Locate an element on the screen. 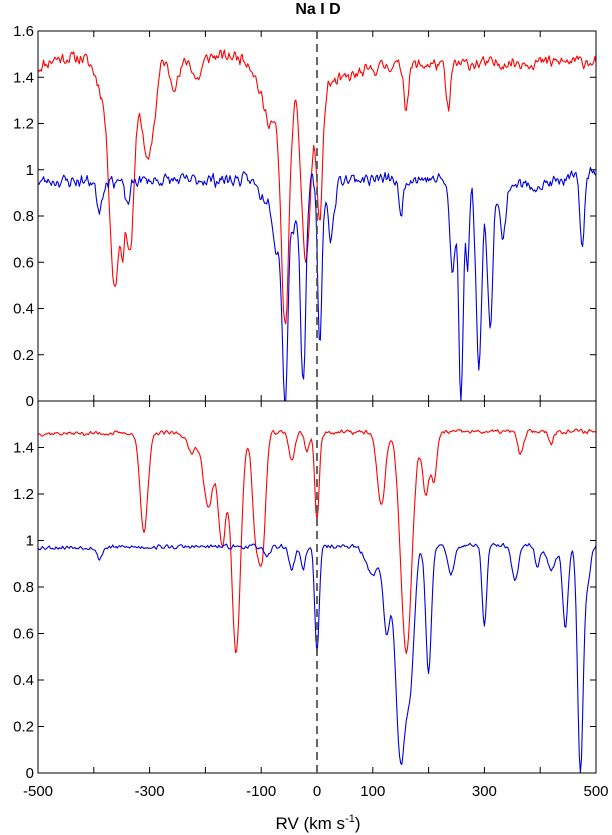 Image resolution: width=612 pixels, height=835 pixels. x-tick-label: 0 is located at coordinates (317, 791).